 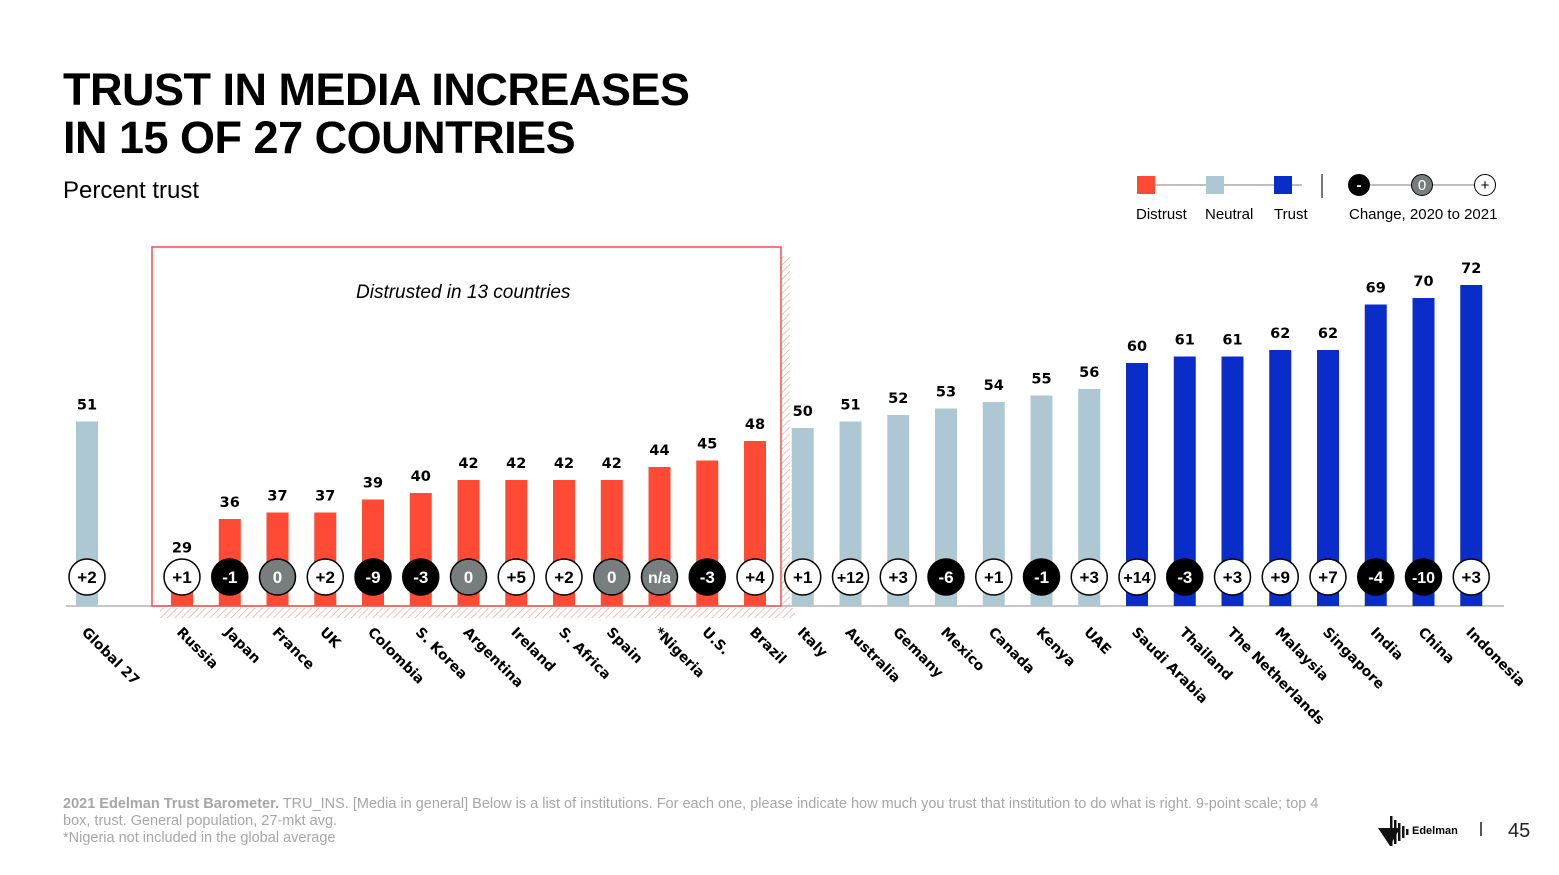 What do you see at coordinates (1096, 641) in the screenshot?
I see `category-label: UAE` at bounding box center [1096, 641].